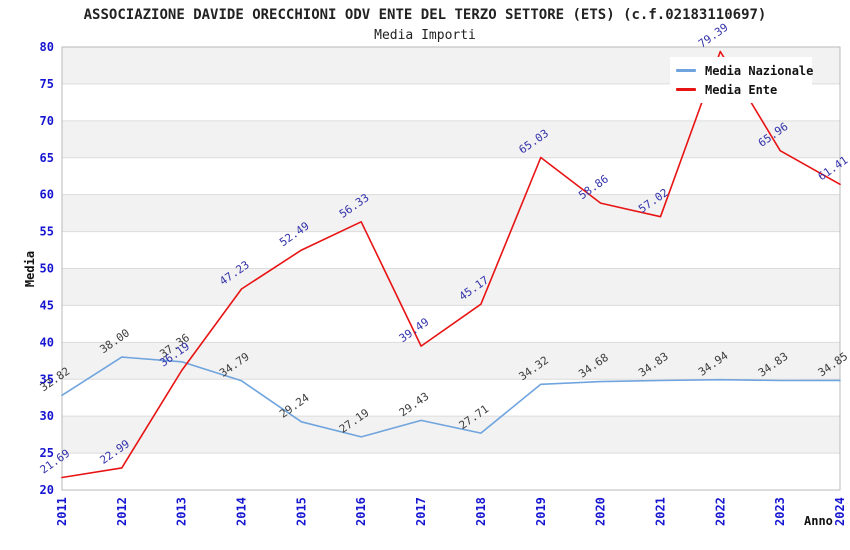 This screenshot has height=550, width=850. I want to click on y-tick-label: 40, so click(47, 342).